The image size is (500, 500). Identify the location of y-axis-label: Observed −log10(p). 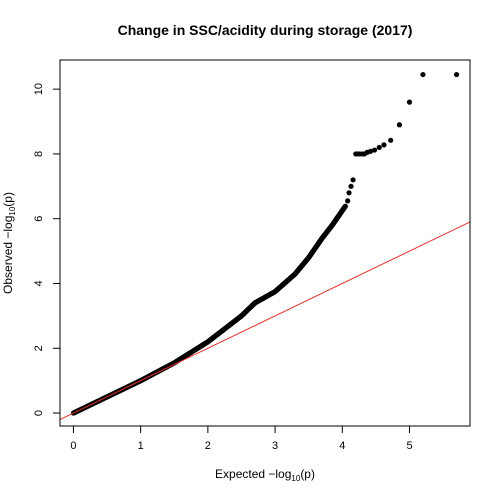
(9, 243).